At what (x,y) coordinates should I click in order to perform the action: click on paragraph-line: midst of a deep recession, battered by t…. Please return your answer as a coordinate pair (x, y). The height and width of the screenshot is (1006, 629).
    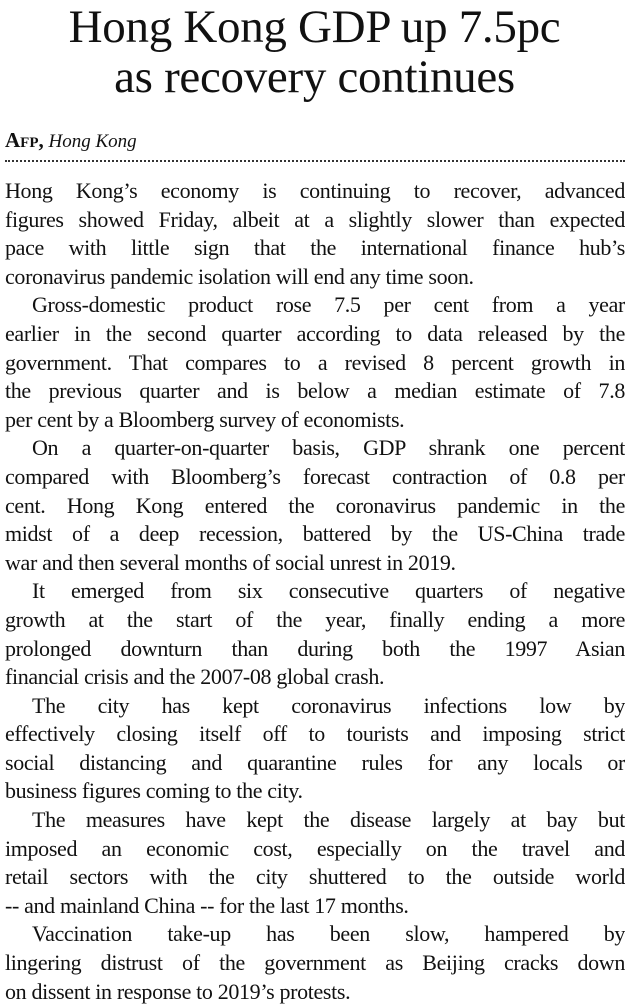
    Looking at the image, I should click on (315, 534).